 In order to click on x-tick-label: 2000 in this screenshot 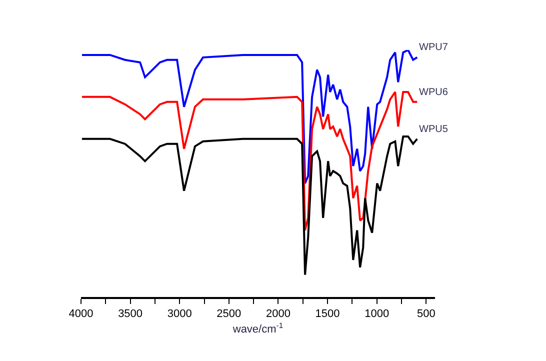, I will do `click(278, 314)`.